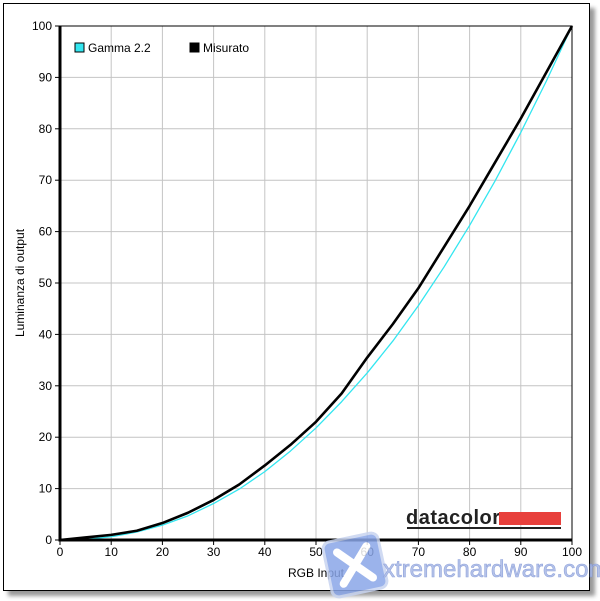  Describe the element at coordinates (316, 552) in the screenshot. I see `x-tick-label: 50` at that location.